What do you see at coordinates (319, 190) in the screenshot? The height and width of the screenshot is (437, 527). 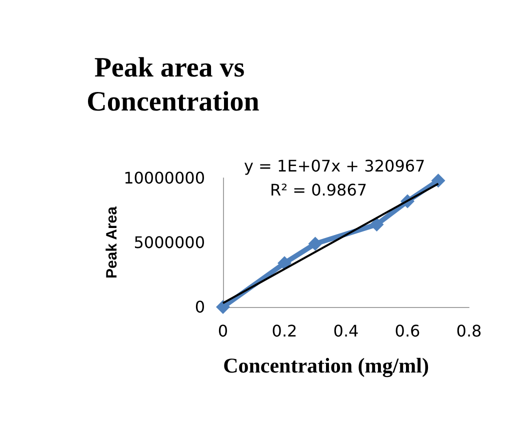 I see `annotation: R² = 0.9867` at bounding box center [319, 190].